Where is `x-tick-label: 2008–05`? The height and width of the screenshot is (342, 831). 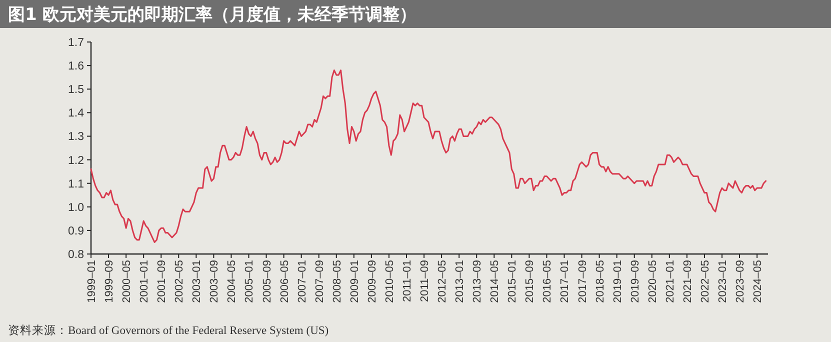
x-tick-label: 2008–05 is located at coordinates (337, 281).